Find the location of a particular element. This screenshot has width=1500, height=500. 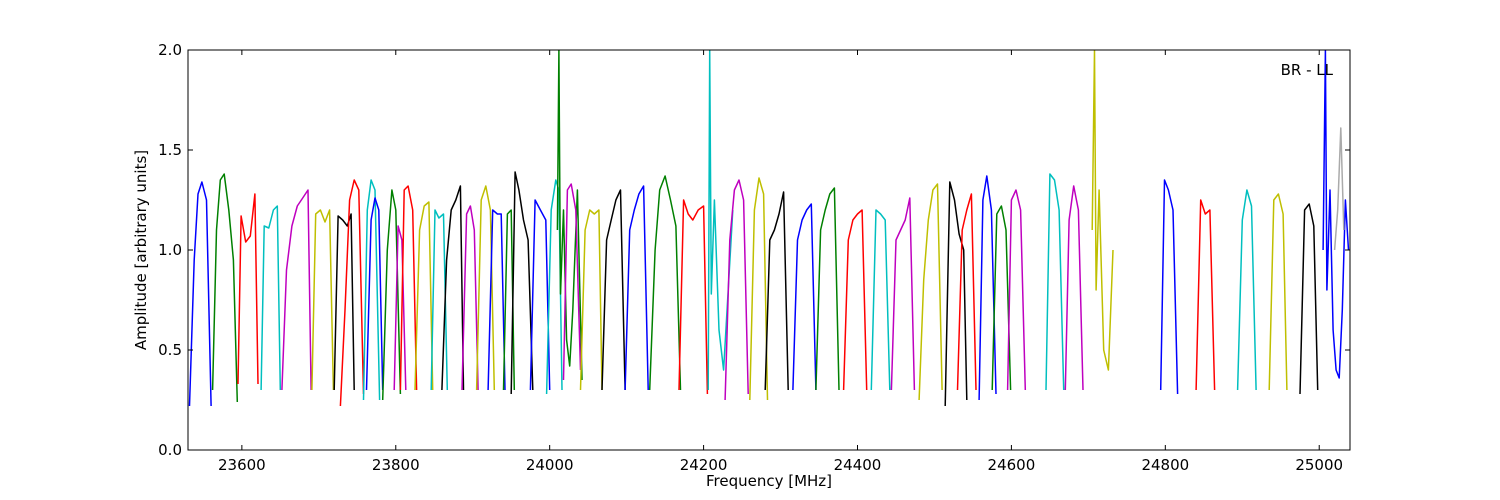

y-tick-label: 0.0 is located at coordinates (170, 450).